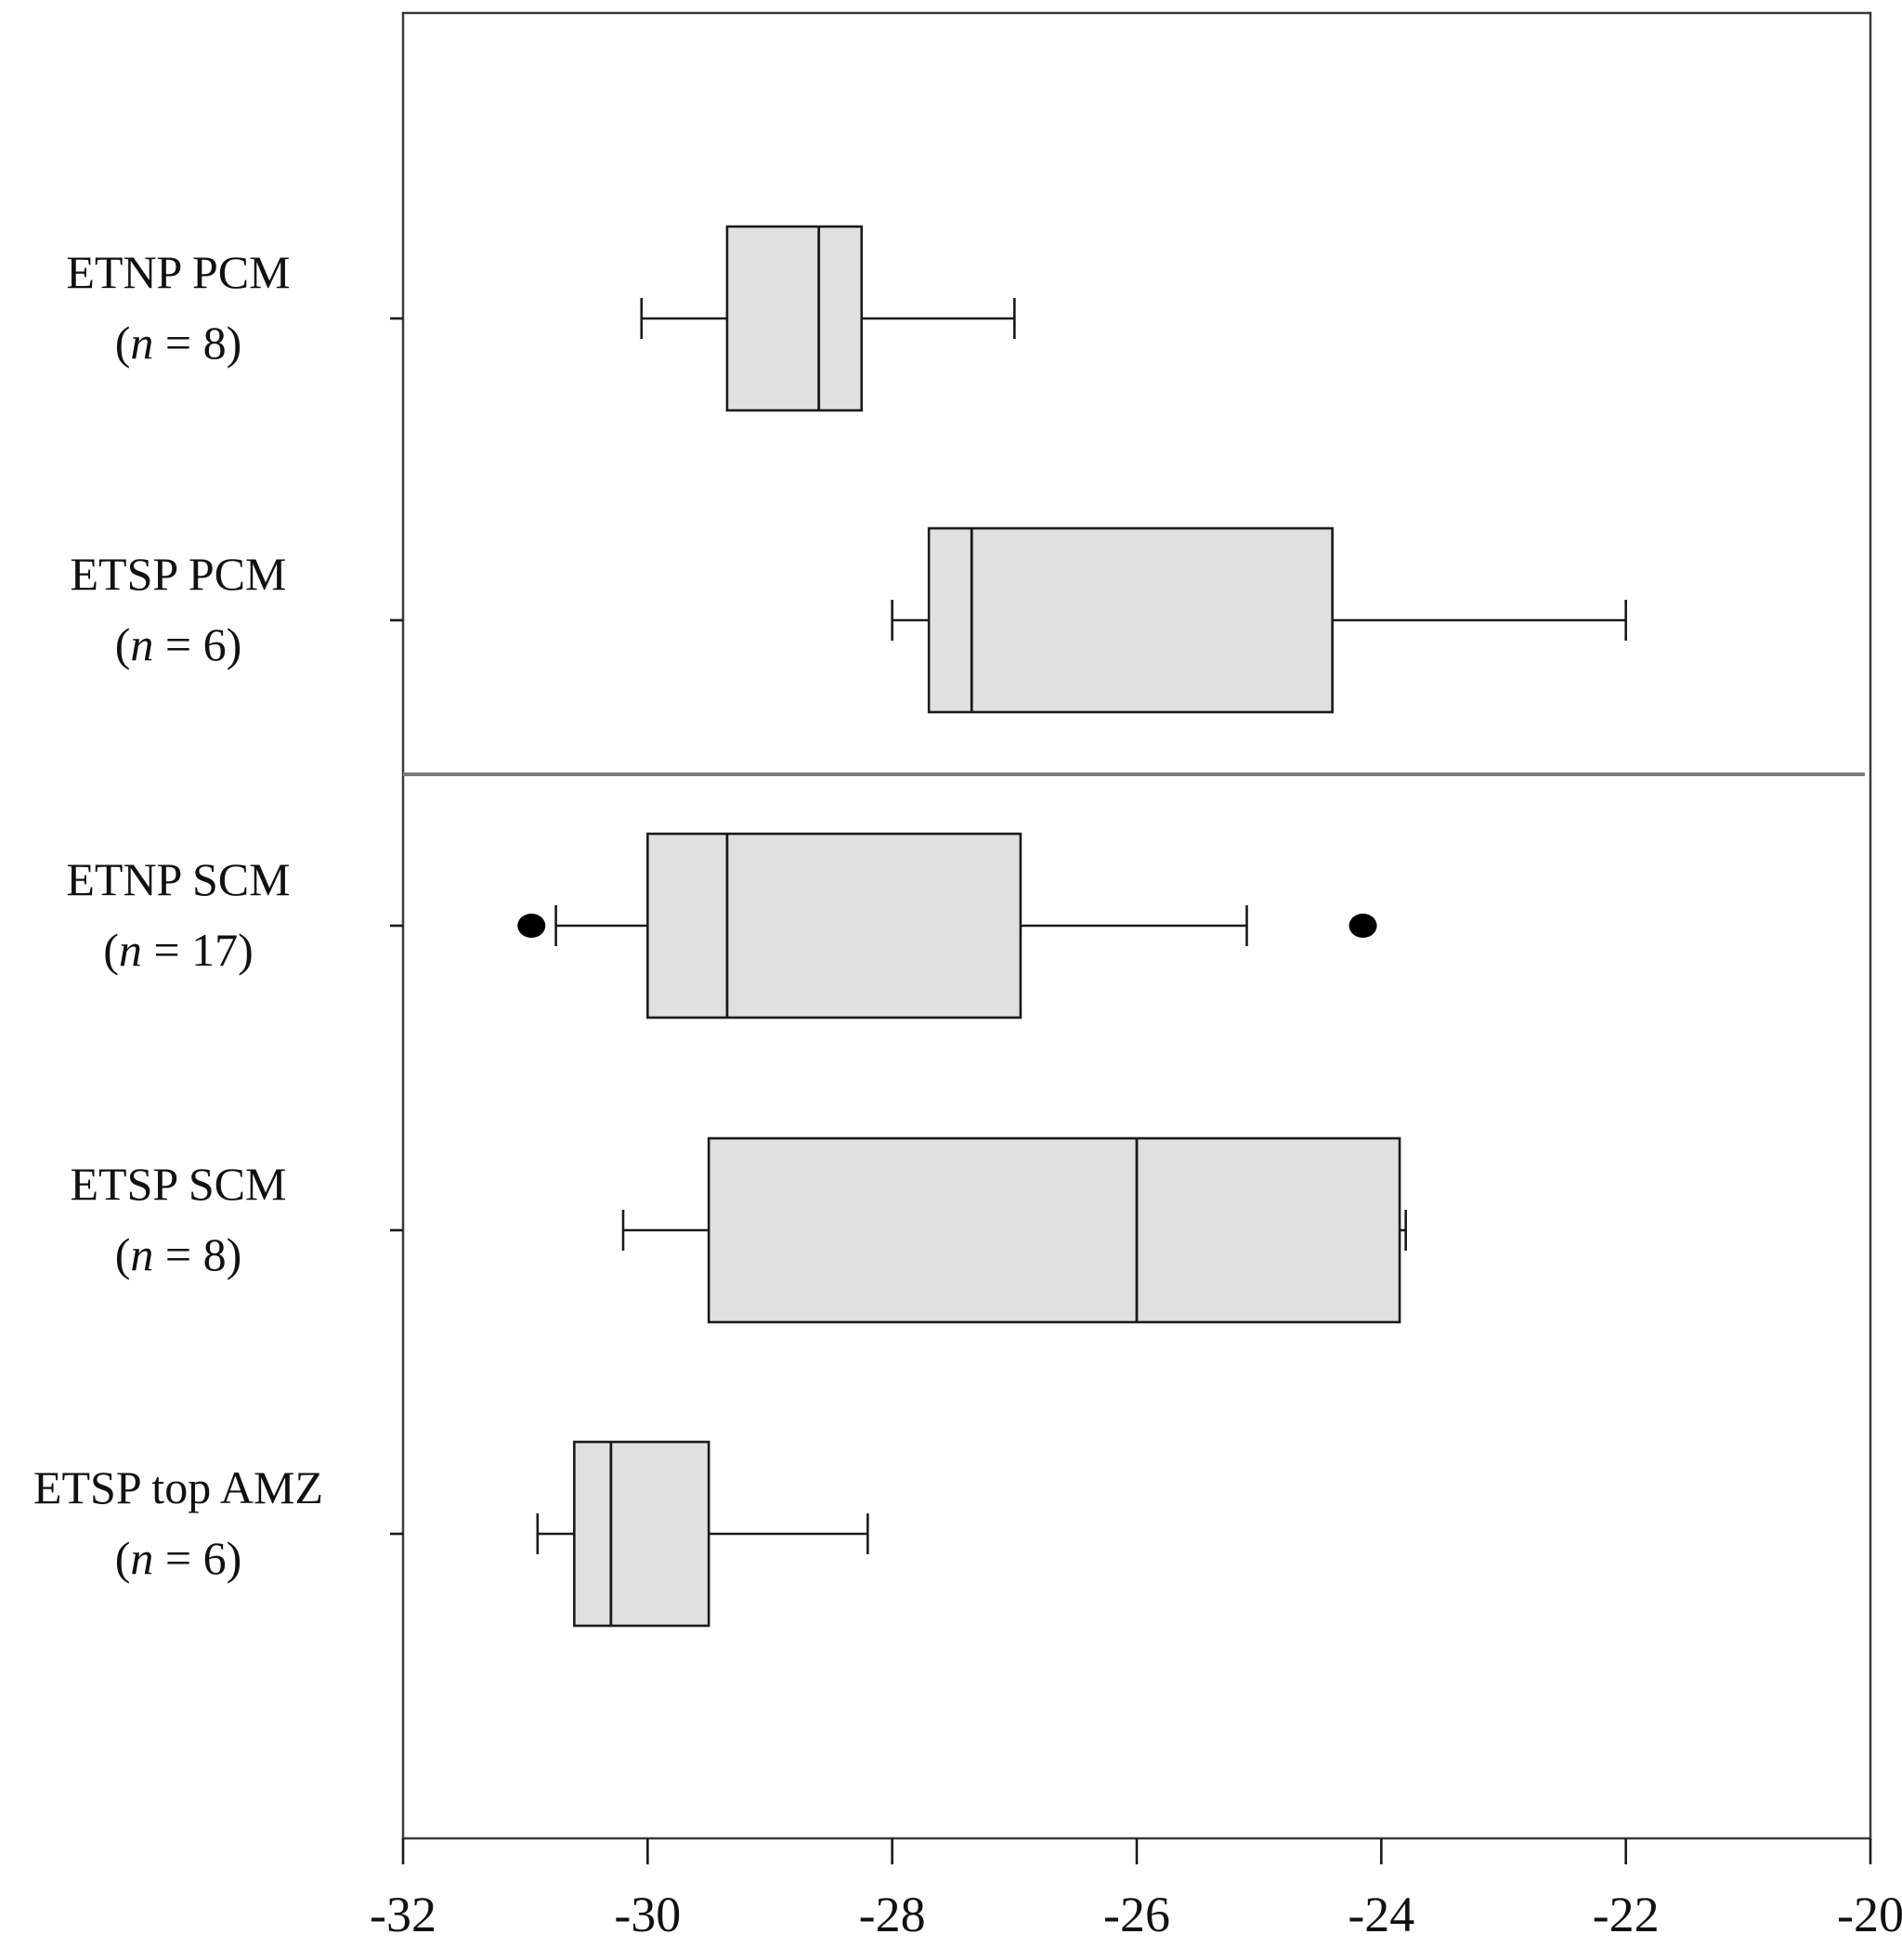 The width and height of the screenshot is (1902, 1960). Describe the element at coordinates (541, 318) in the screenshot. I see `box-group: ETNP PCM (n = 8)` at that location.